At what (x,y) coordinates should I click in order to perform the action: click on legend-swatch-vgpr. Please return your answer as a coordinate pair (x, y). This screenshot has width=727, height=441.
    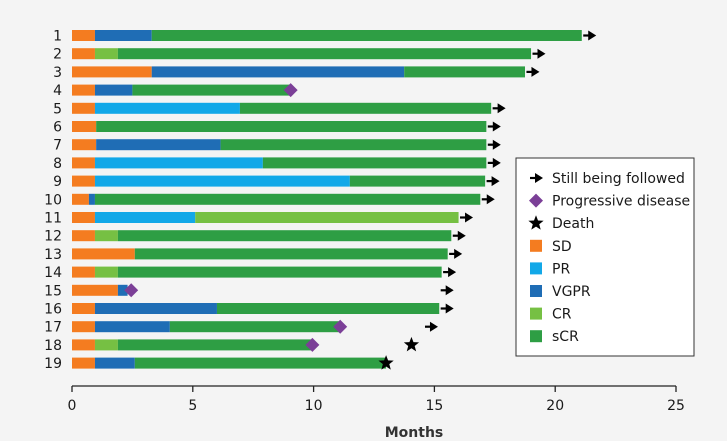
    Looking at the image, I should click on (536, 291).